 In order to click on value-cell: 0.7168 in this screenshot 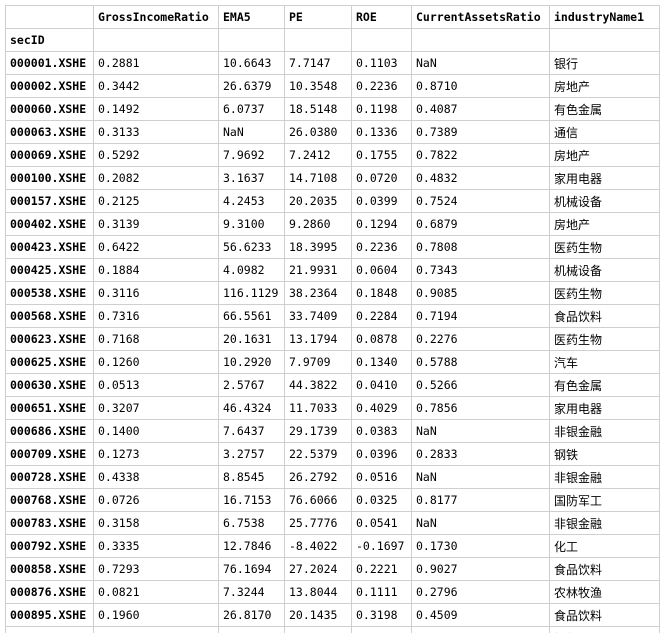, I will do `click(156, 339)`.